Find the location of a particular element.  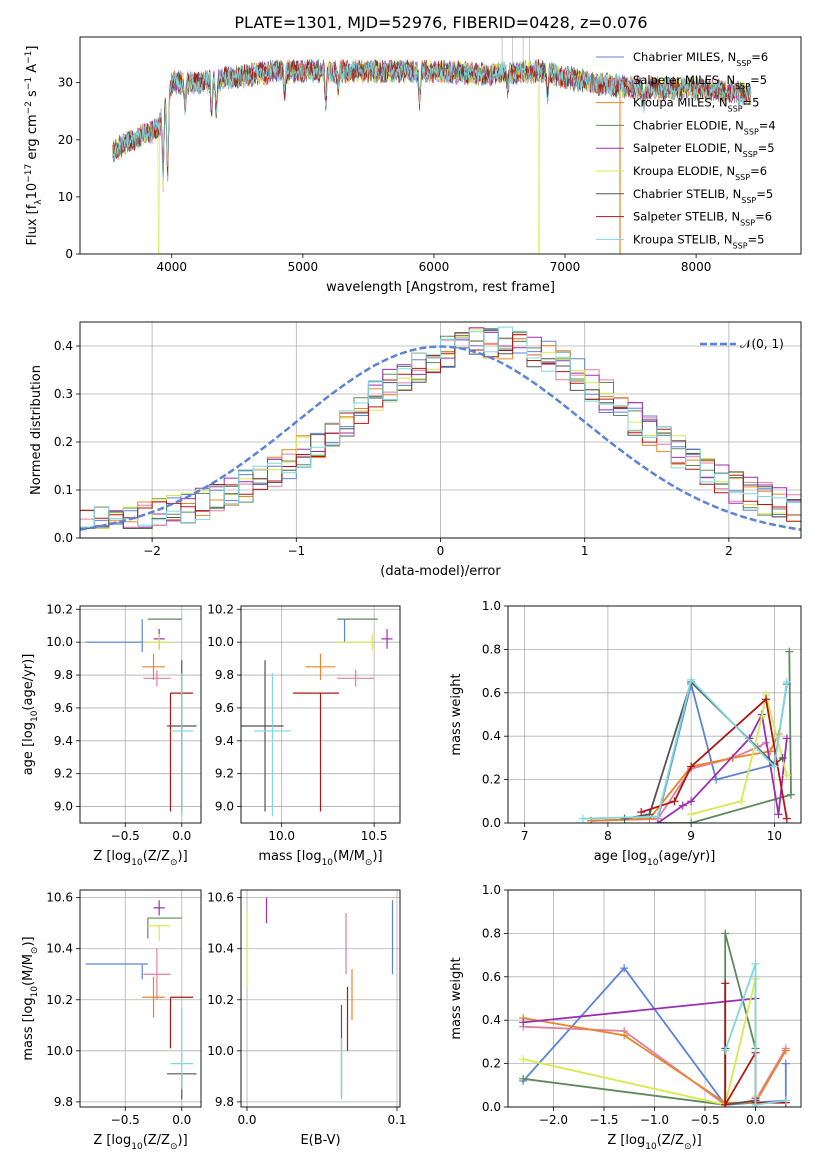

plot-area-mass_vs_ebv is located at coordinates (320, 998).